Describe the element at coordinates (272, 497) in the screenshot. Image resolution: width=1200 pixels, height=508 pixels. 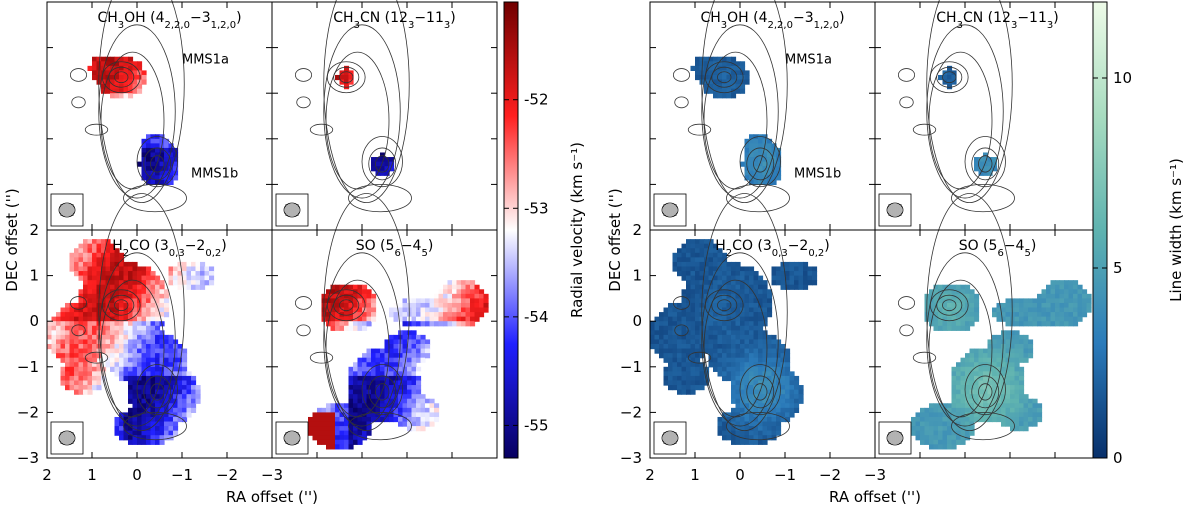
I see `x-axis-title: RA offset ('')` at that location.